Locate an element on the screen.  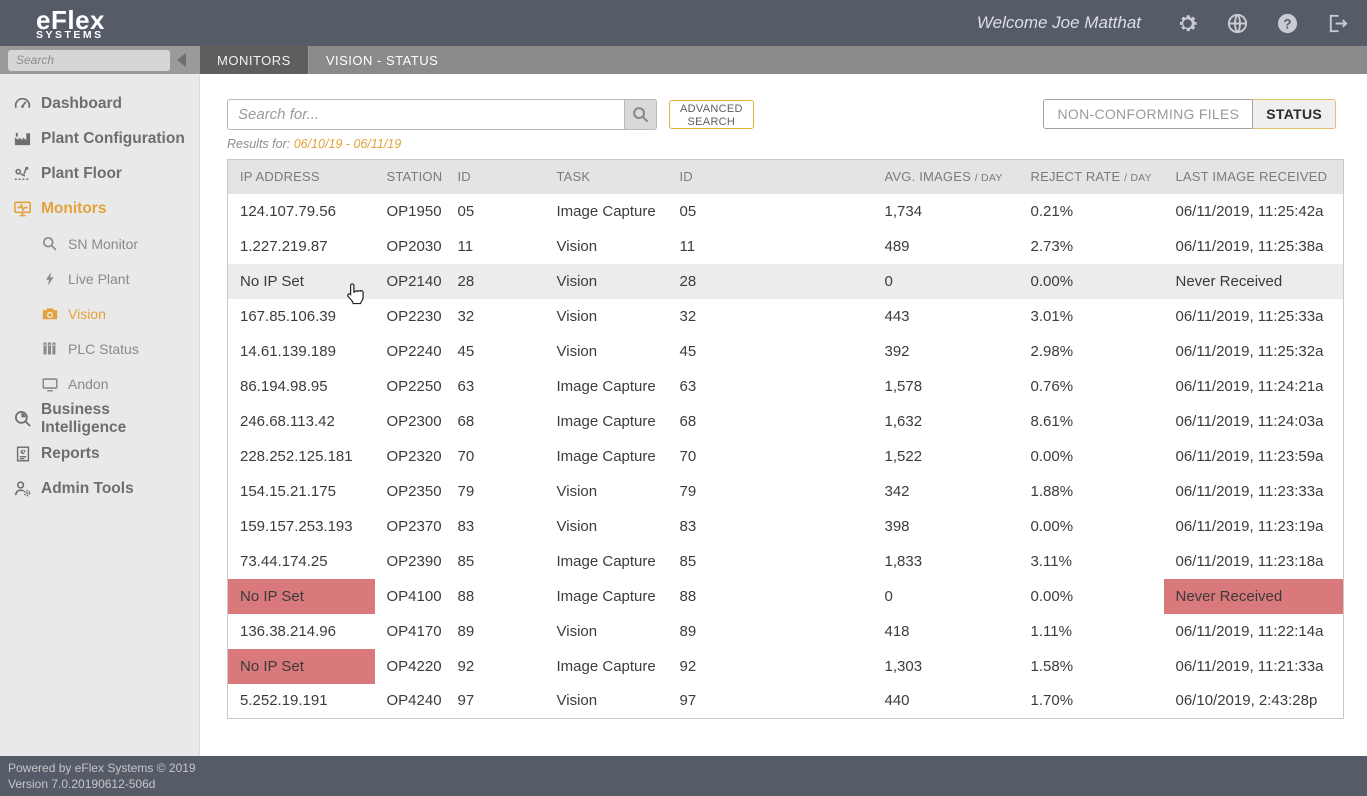
tab-vision-status: VISION - STATUS is located at coordinates (381, 60).